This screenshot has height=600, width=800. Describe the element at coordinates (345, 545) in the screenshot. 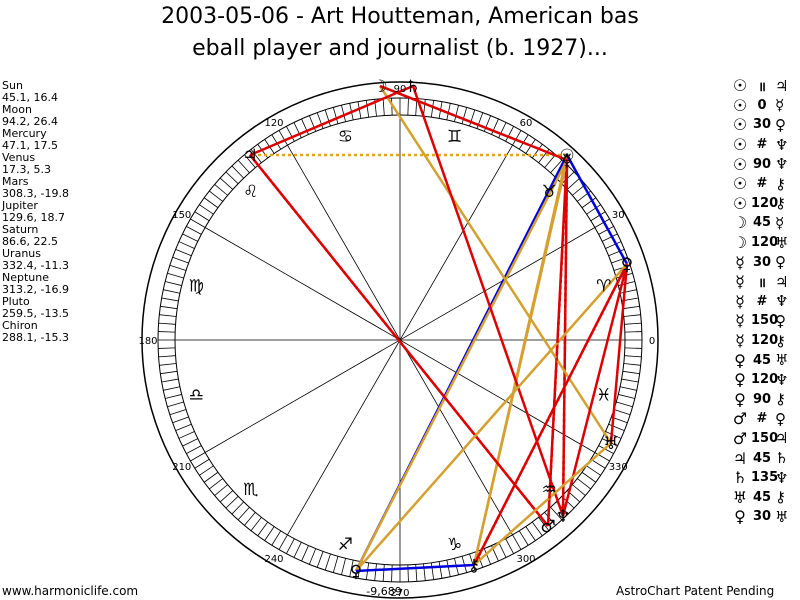

I see `sign-glyph-icon: ♐` at that location.